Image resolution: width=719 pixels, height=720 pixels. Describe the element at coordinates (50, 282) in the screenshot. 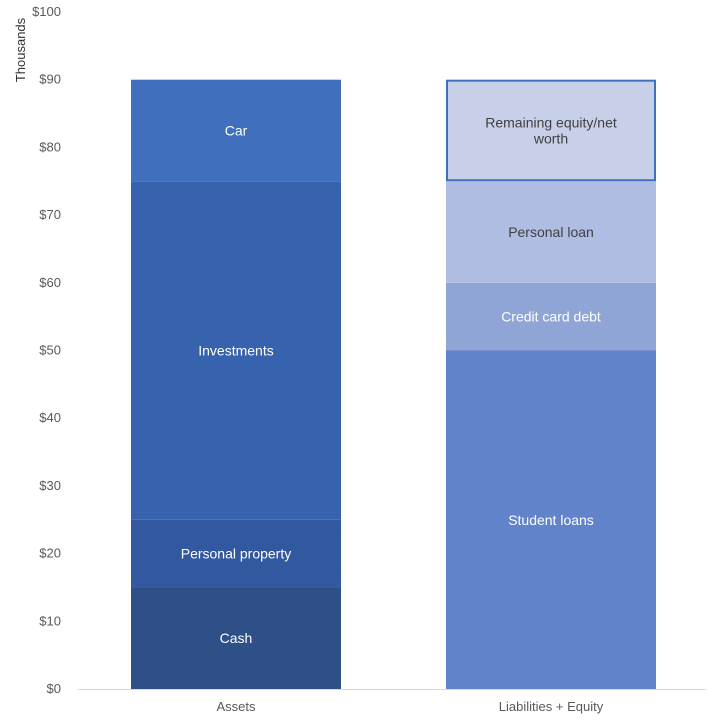

I see `y-tick-label-6: $60` at that location.